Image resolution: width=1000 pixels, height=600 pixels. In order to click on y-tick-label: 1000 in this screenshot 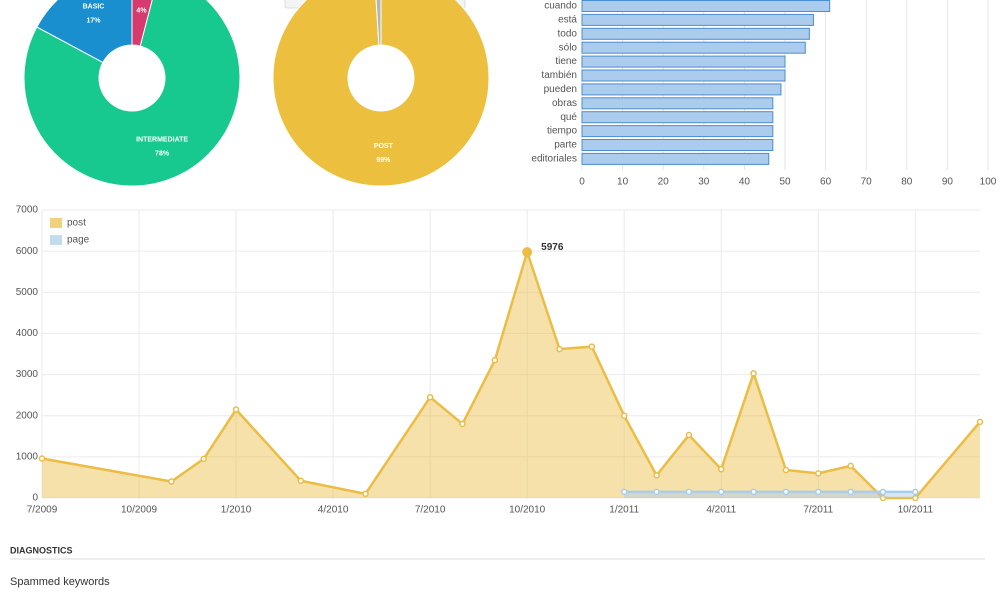, I will do `click(27, 456)`.